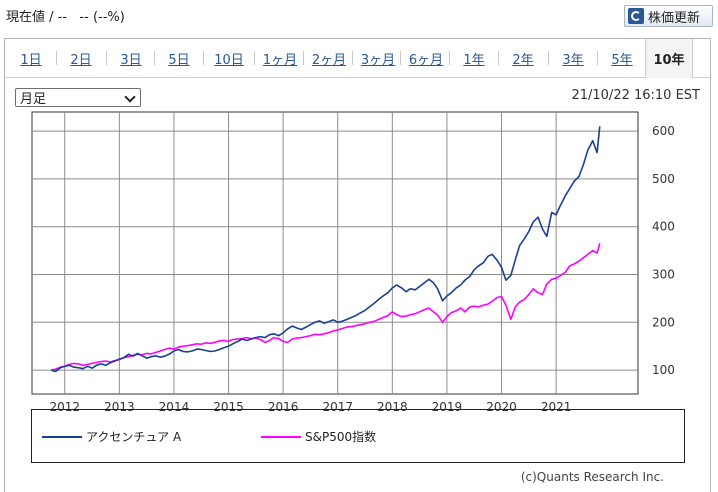  What do you see at coordinates (65, 17) in the screenshot?
I see `price-summary: 現在値 / -- -- (--%)` at bounding box center [65, 17].